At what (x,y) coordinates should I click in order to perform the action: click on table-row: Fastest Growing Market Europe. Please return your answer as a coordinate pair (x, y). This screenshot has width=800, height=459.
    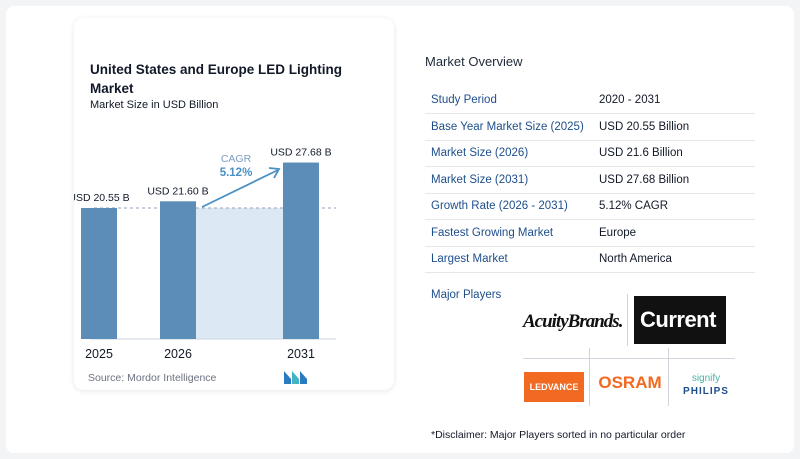
    Looking at the image, I should click on (590, 233).